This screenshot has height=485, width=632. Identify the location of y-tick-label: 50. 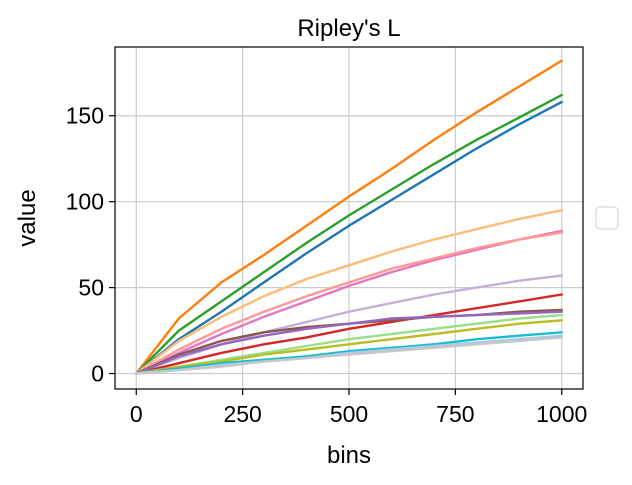
(91, 288).